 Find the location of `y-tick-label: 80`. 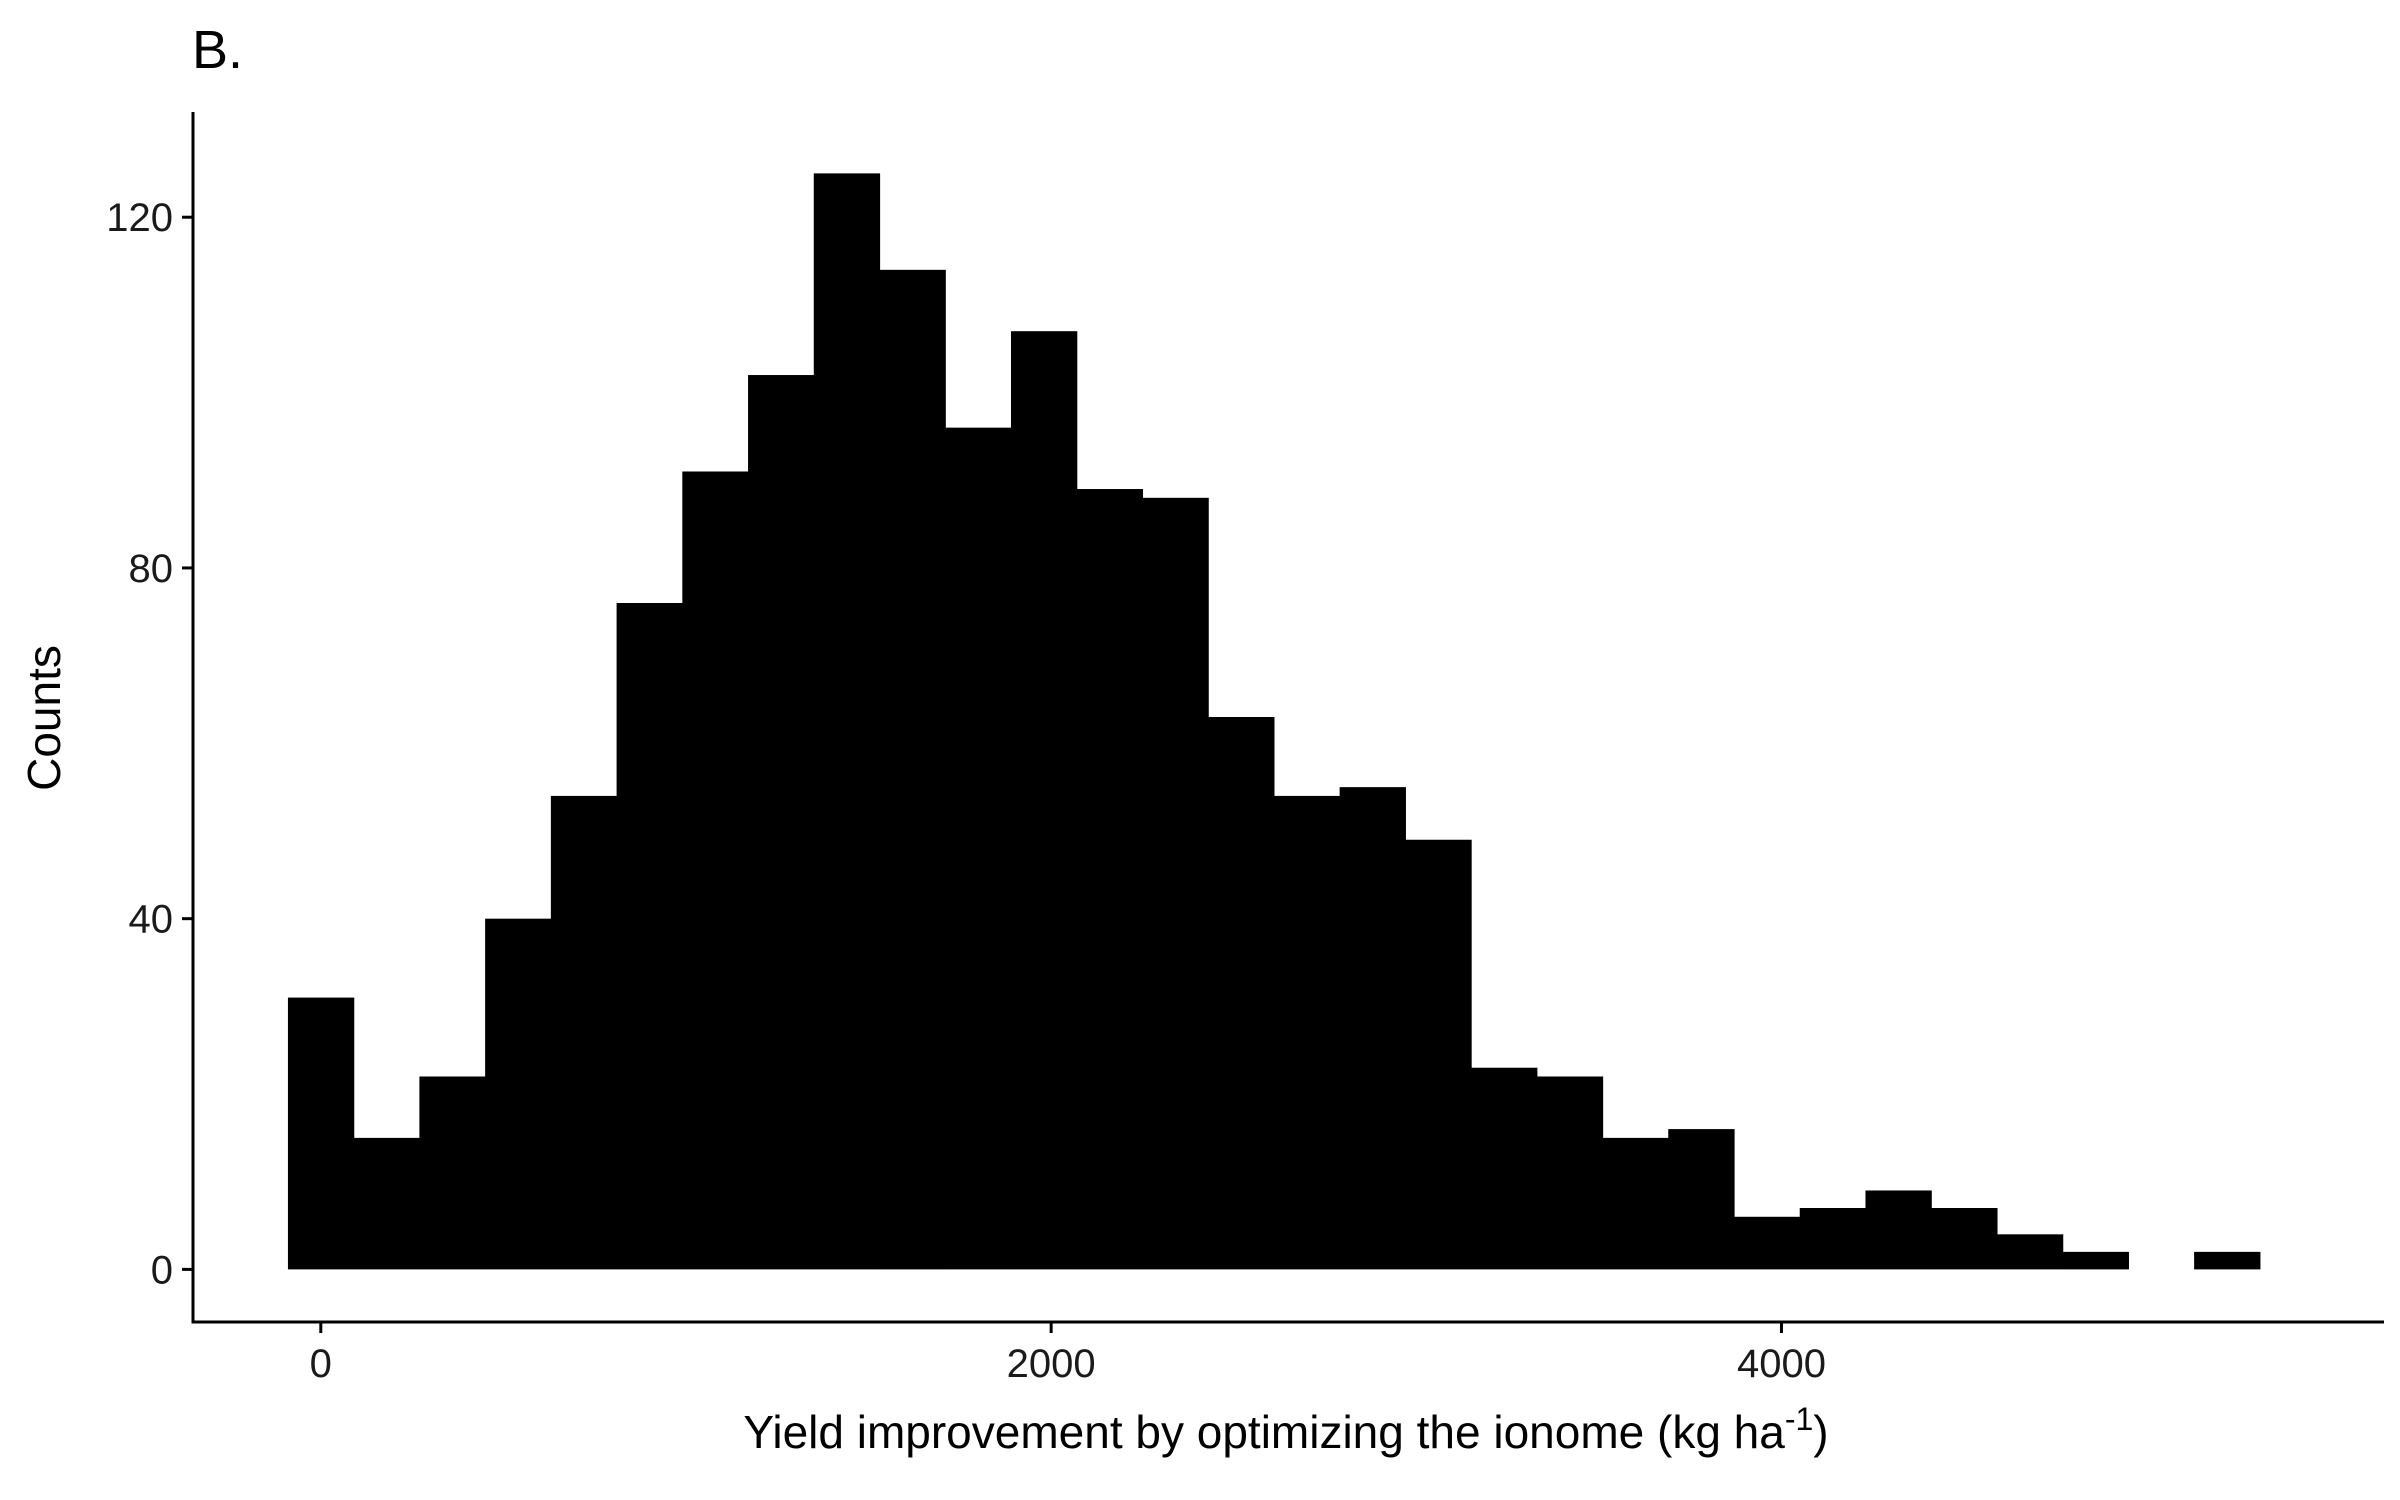

y-tick-label: 80 is located at coordinates (151, 569).